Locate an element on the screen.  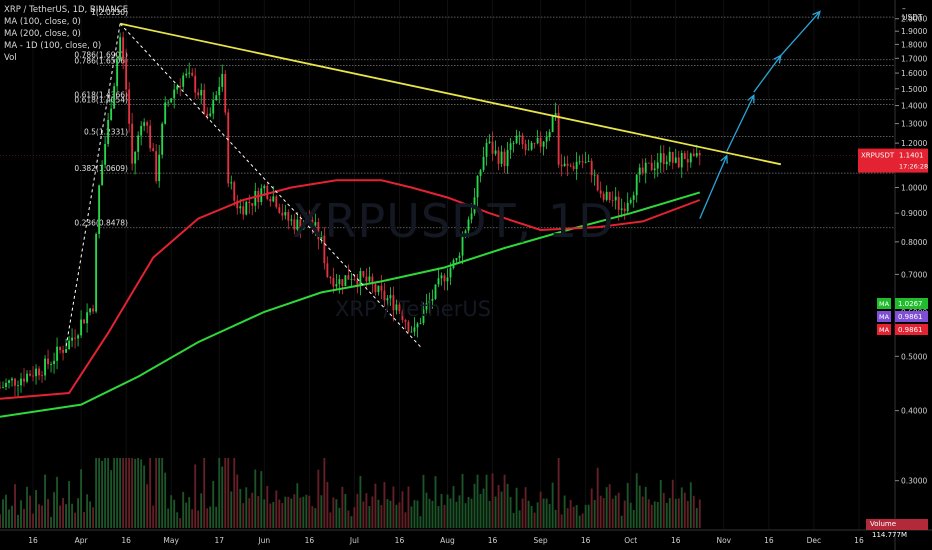
symbol-line: XRP / TetherUS, 1D, BINANCE is located at coordinates (66, 10).